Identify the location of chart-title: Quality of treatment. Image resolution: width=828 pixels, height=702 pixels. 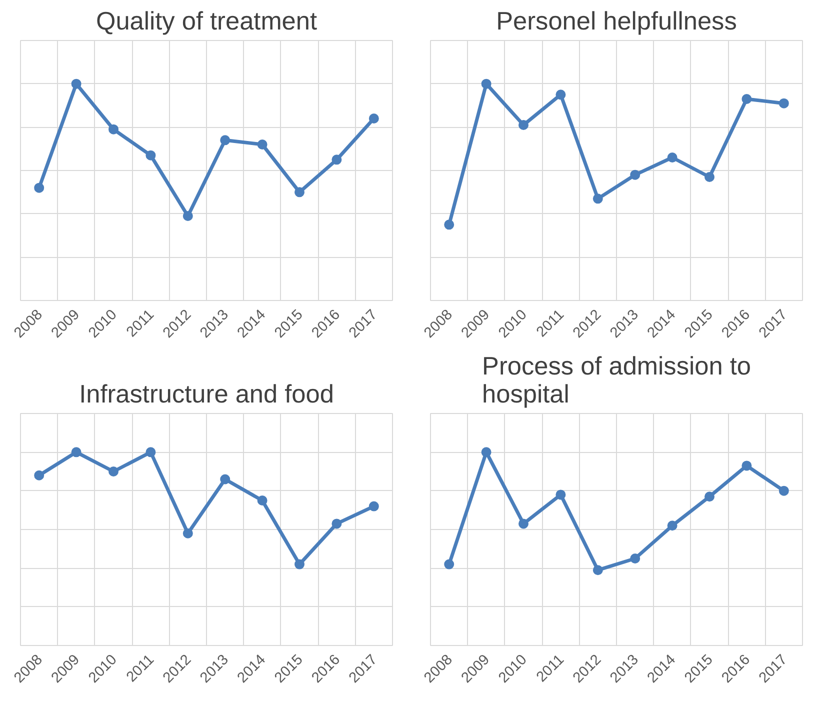
(207, 22).